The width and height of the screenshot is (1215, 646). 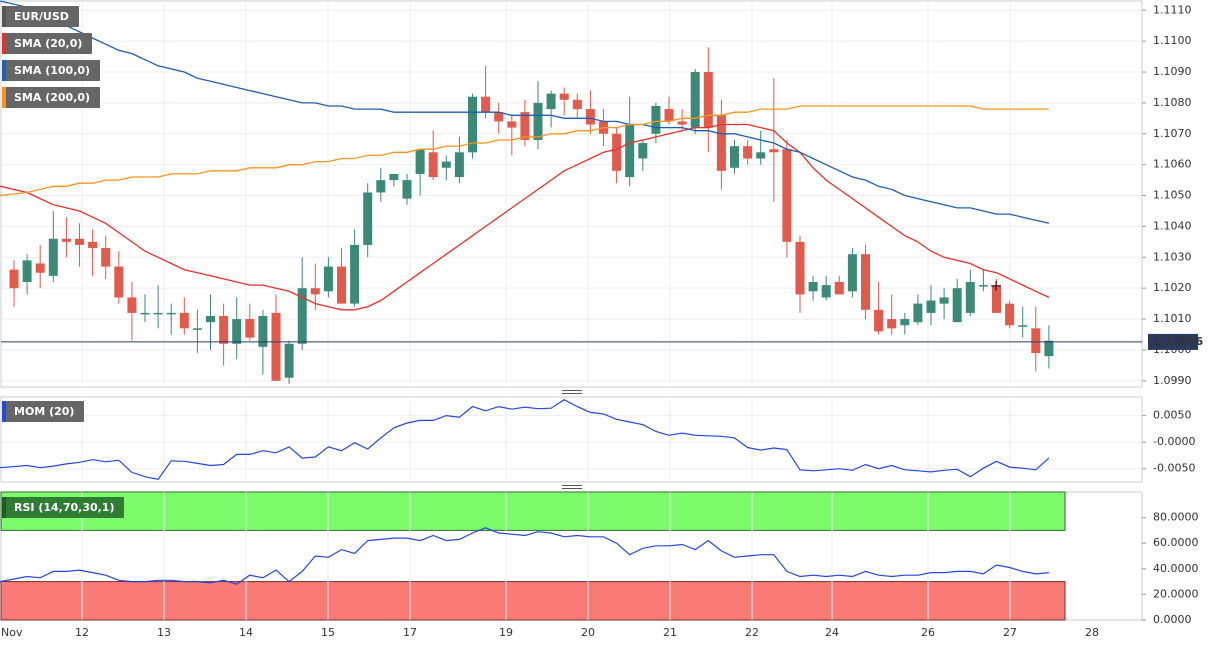 What do you see at coordinates (4, 70) in the screenshot?
I see `legend-sma100-swatch` at bounding box center [4, 70].